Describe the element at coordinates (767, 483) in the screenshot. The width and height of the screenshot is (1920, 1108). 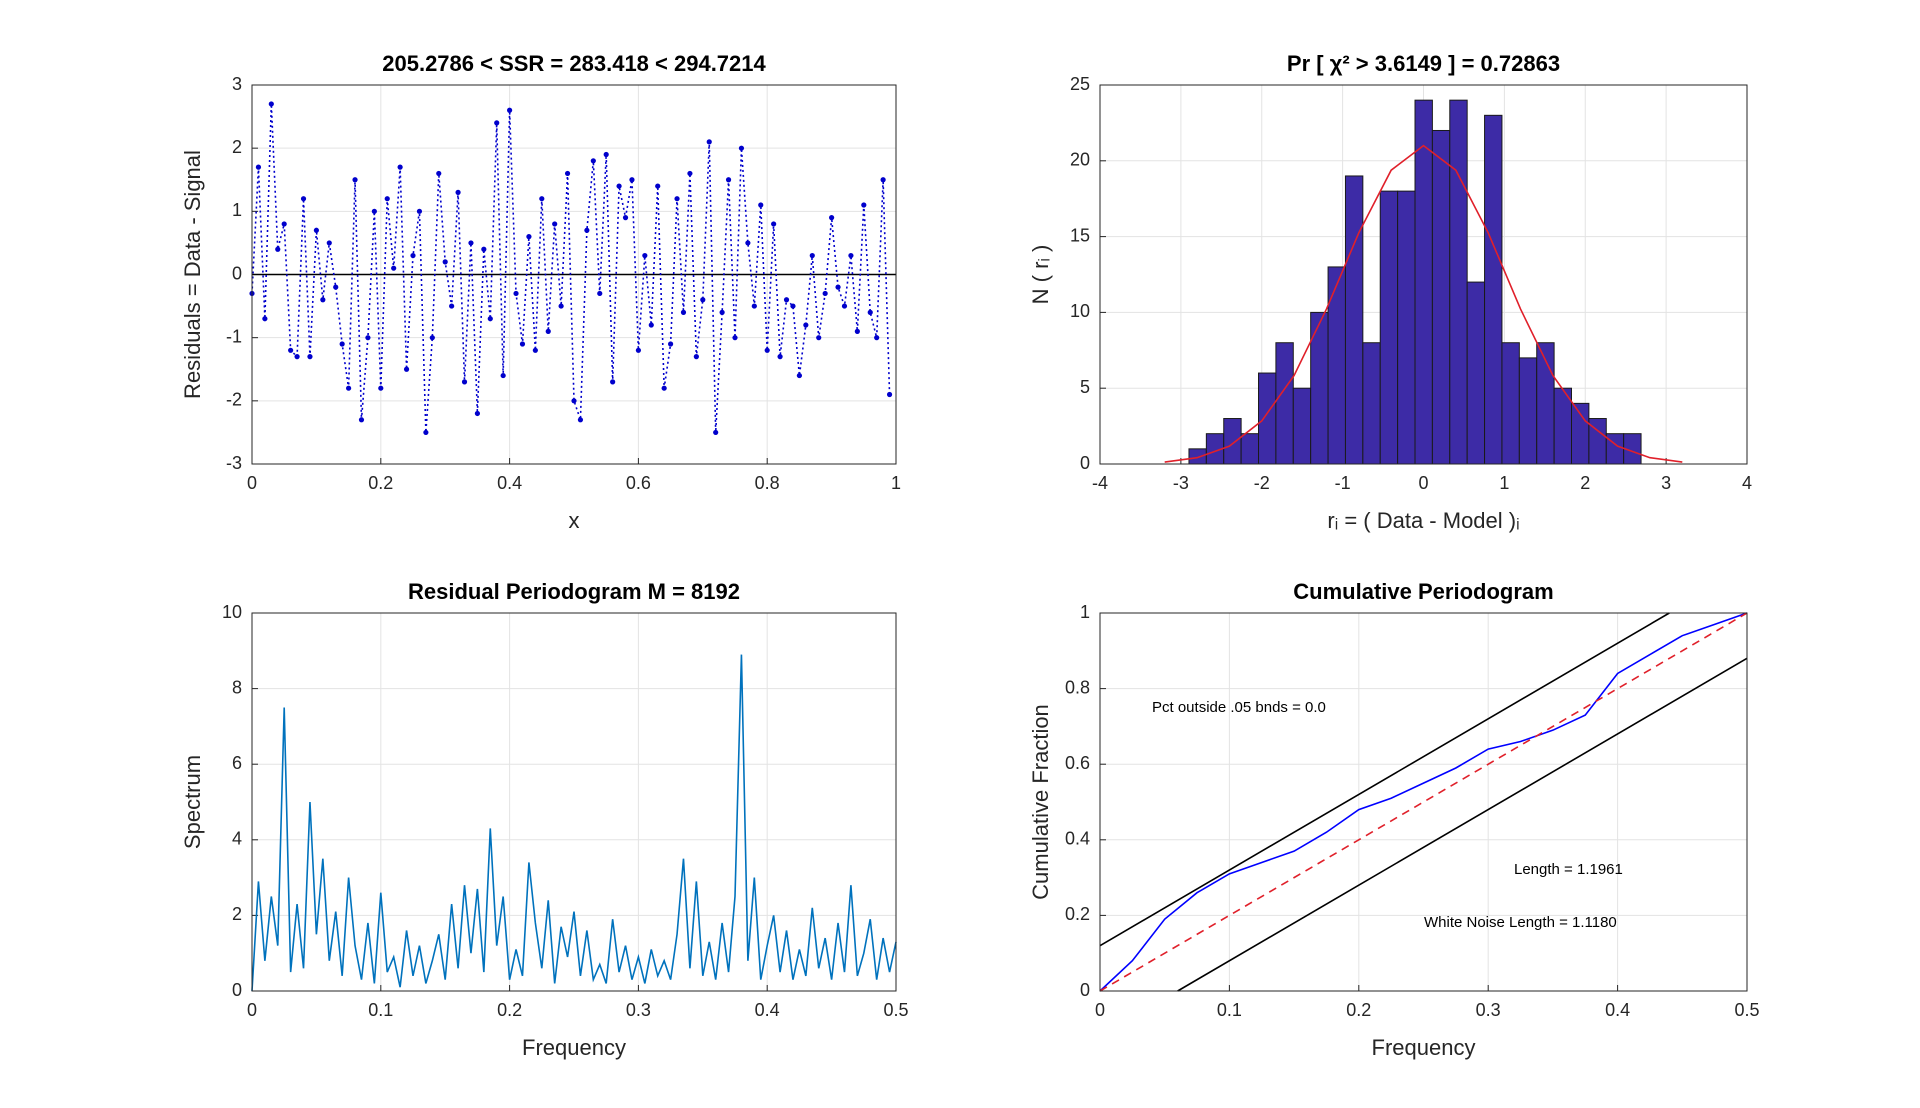
I see `x-tick-label: 0.8` at that location.